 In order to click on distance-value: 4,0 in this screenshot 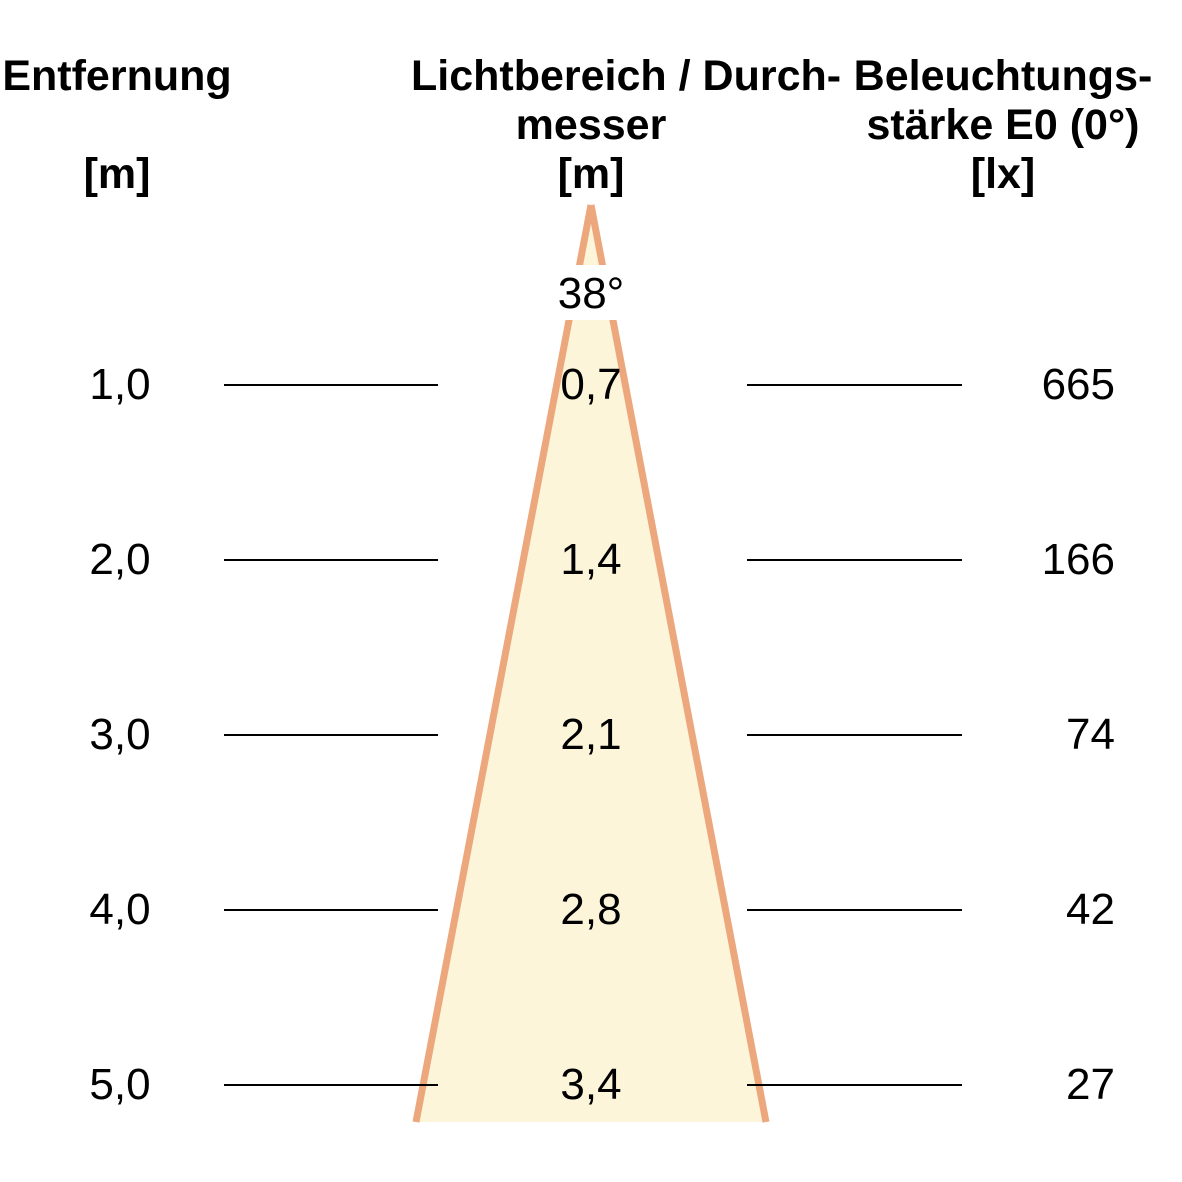, I will do `click(120, 909)`.